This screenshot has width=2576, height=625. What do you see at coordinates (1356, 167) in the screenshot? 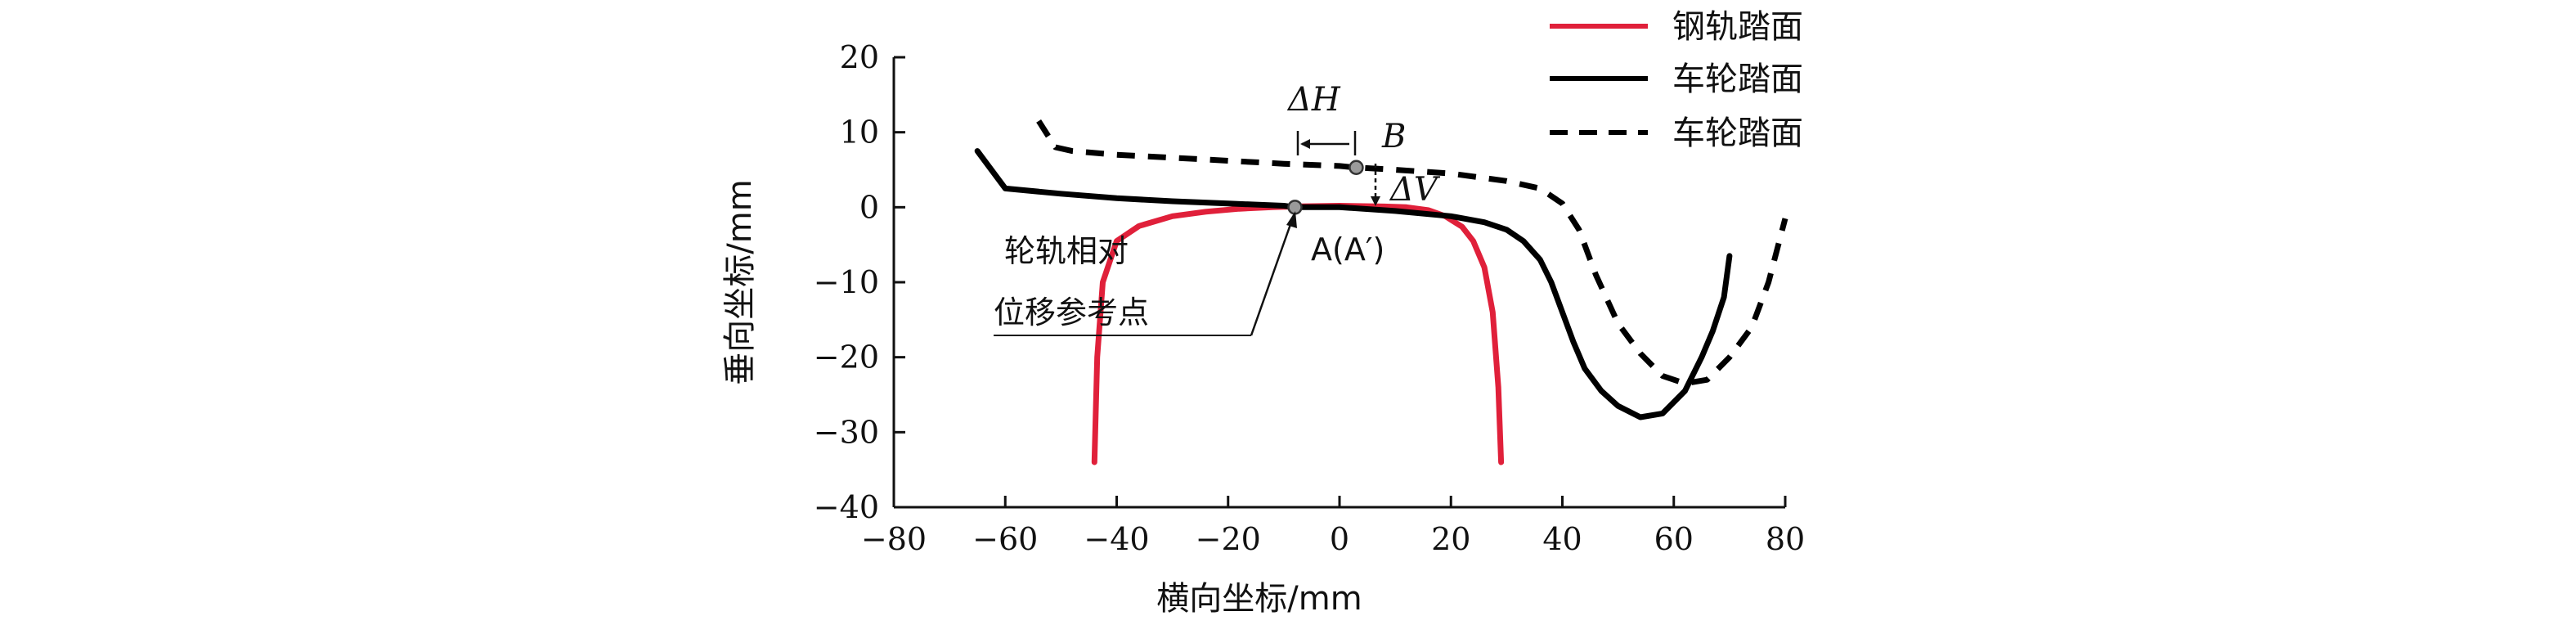
I see `point-b-marker` at bounding box center [1356, 167].